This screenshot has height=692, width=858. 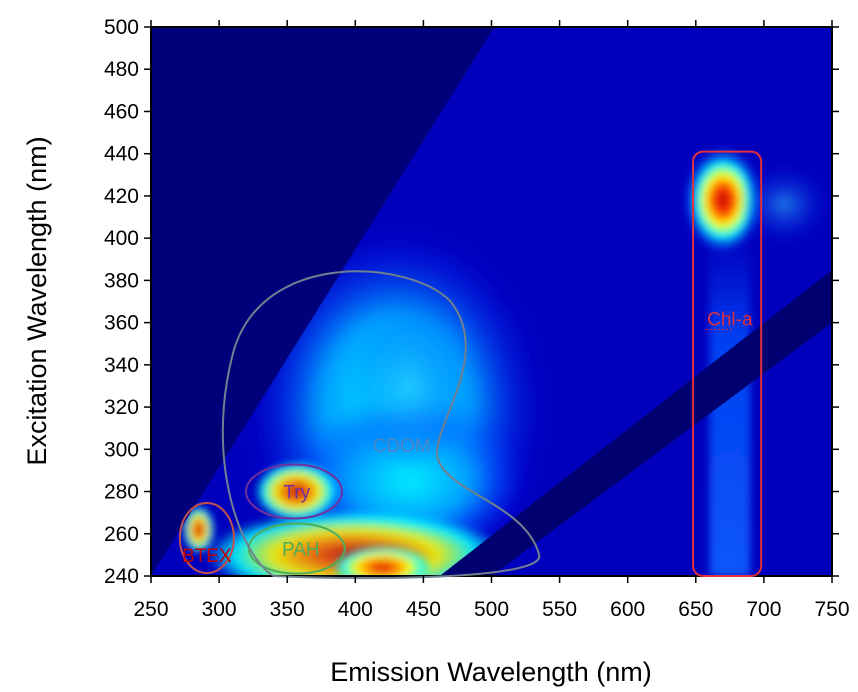 I want to click on region-chl-a: Chl-a, so click(x=727, y=363).